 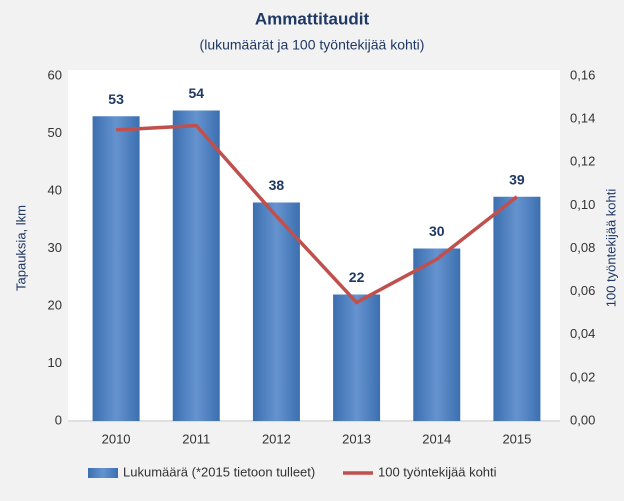 What do you see at coordinates (103, 473) in the screenshot?
I see `legend-swatch` at bounding box center [103, 473].